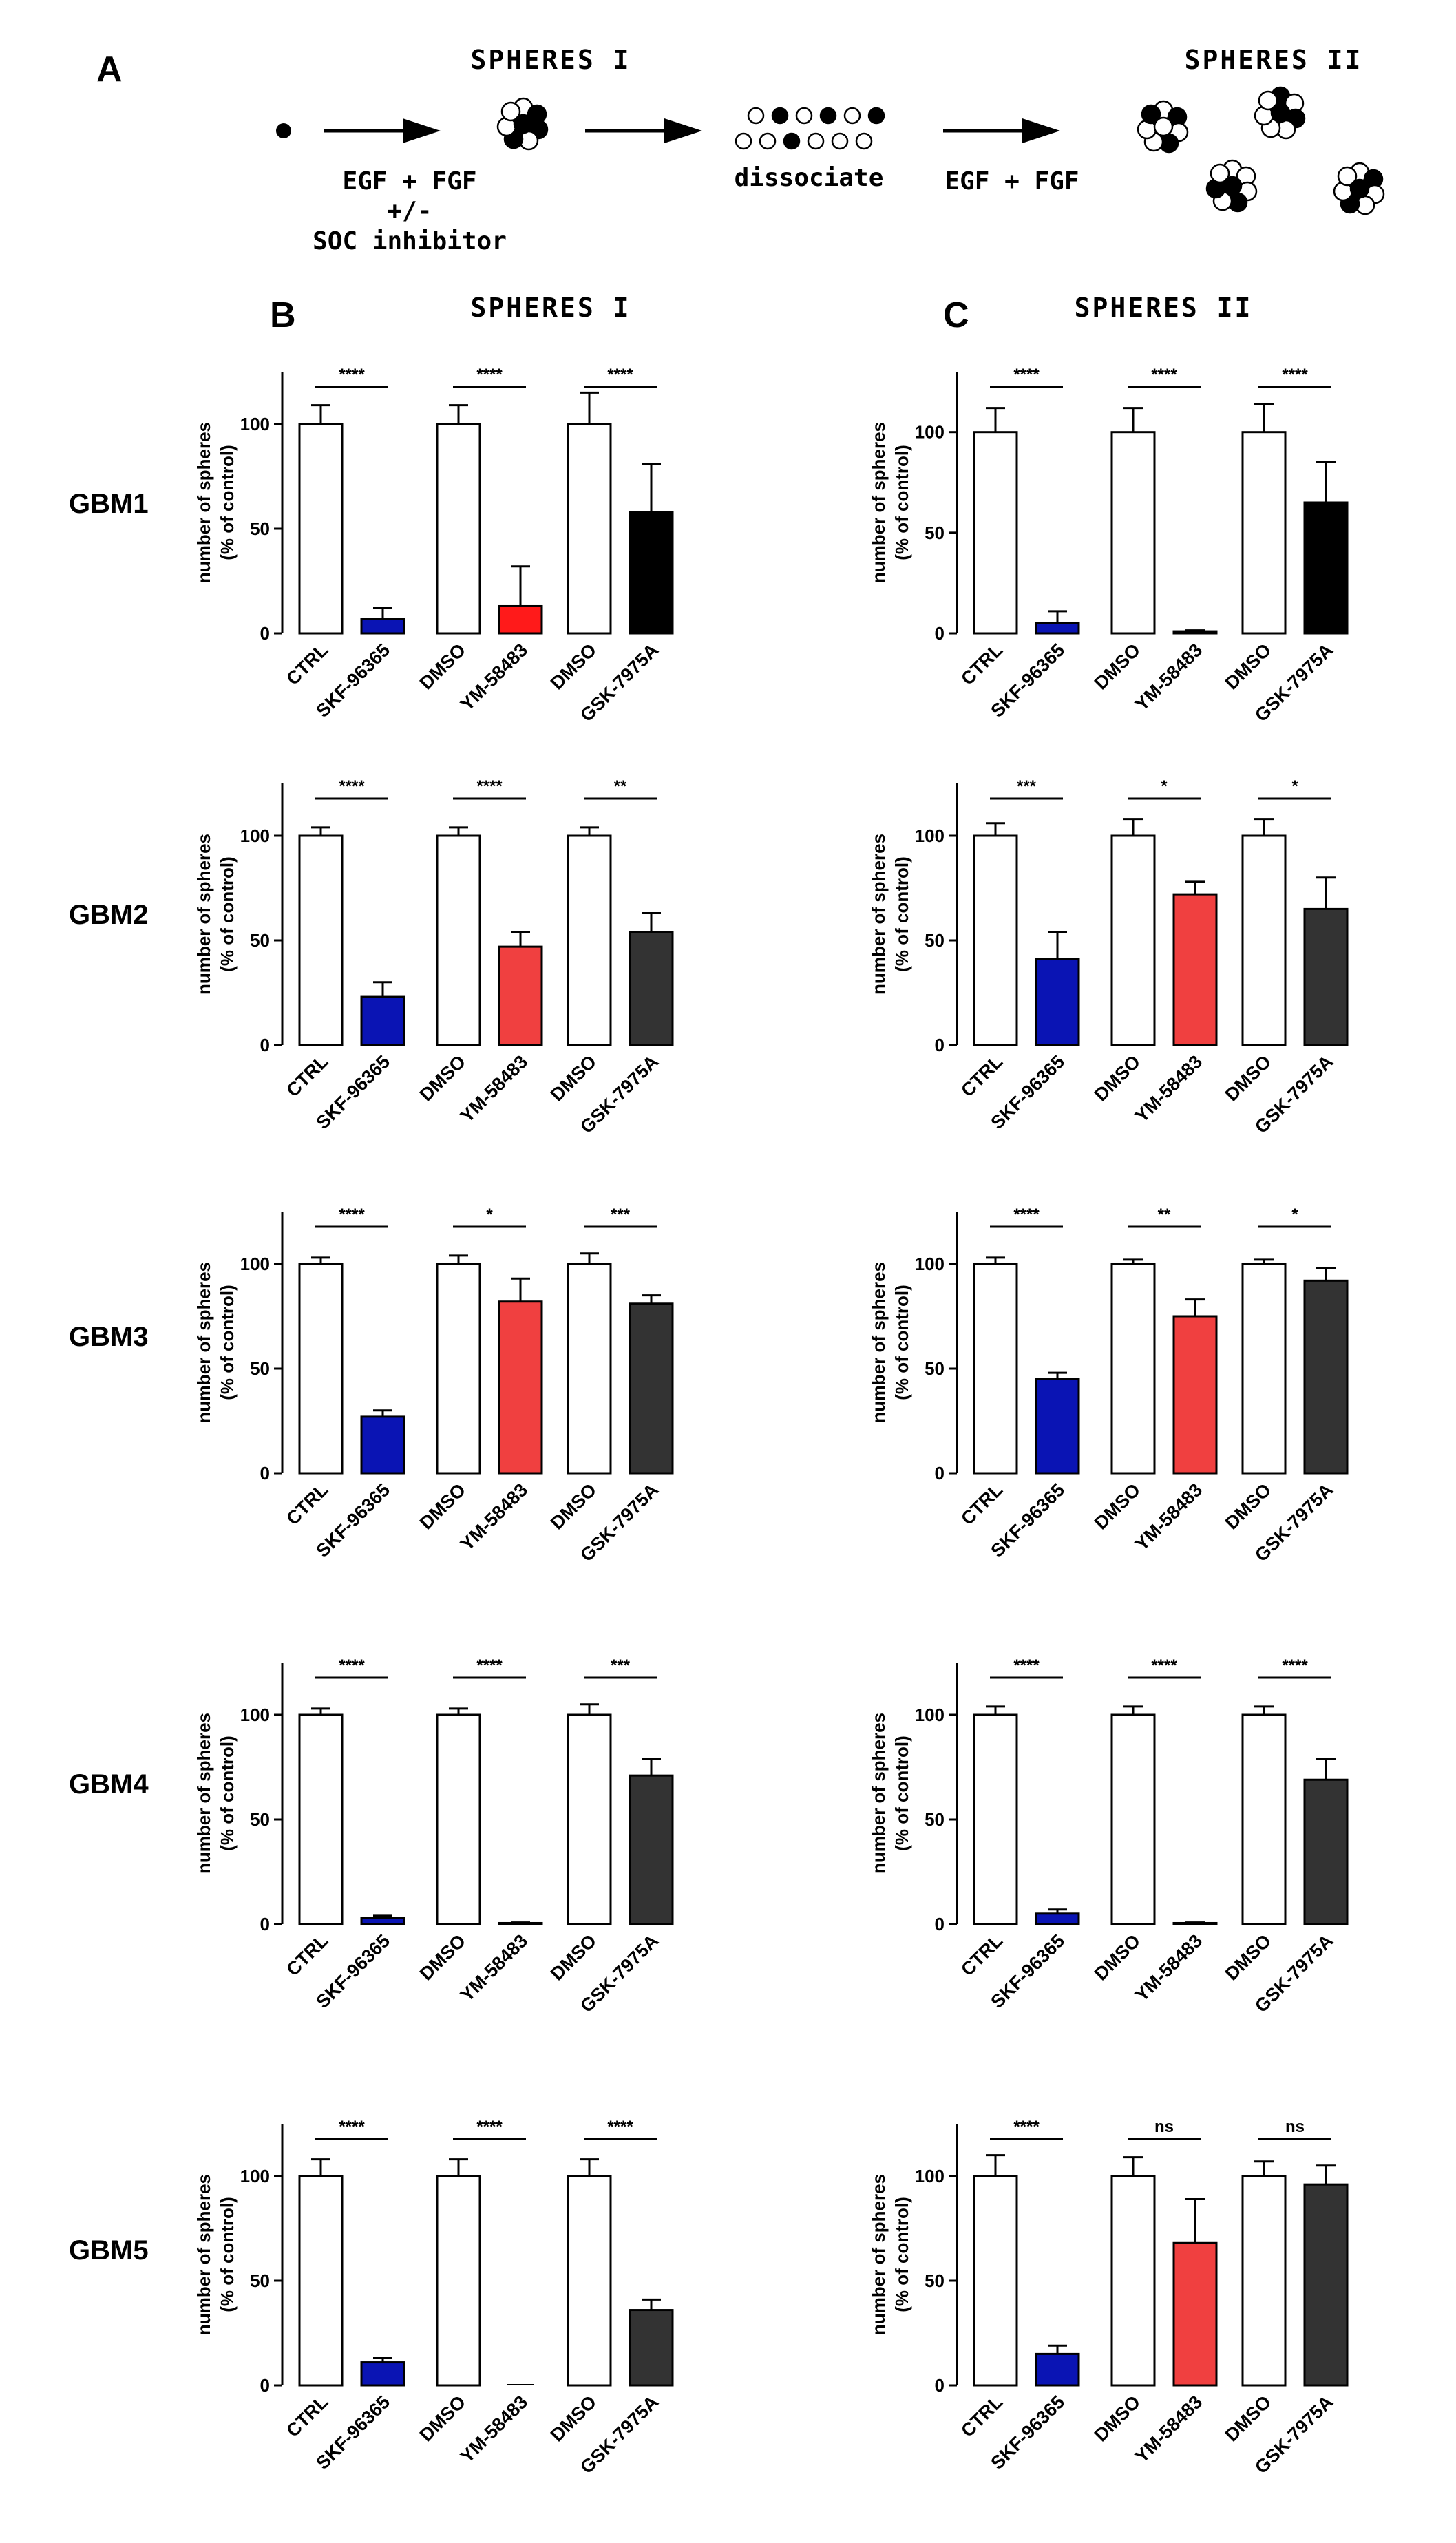  What do you see at coordinates (1274, 60) in the screenshot?
I see `spheres-ii-heading: SPHERES II` at bounding box center [1274, 60].